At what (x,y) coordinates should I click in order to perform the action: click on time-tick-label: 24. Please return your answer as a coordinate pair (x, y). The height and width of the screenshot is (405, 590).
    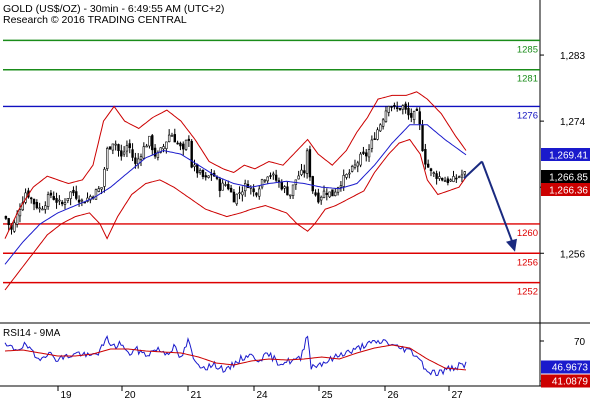
    Looking at the image, I should click on (262, 395).